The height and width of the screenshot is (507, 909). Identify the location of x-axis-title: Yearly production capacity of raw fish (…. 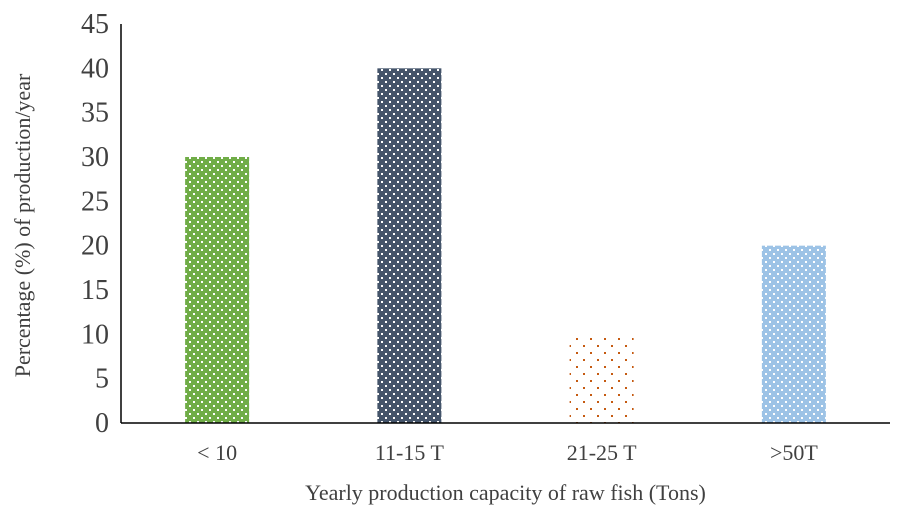
(505, 492).